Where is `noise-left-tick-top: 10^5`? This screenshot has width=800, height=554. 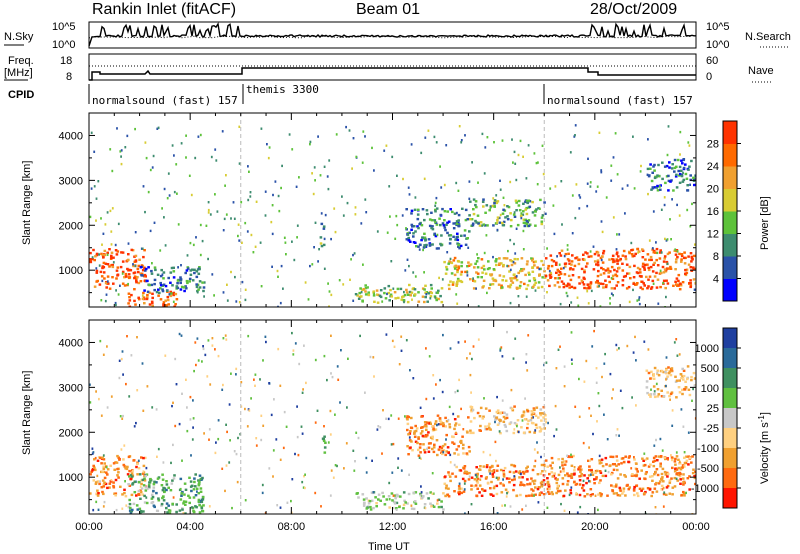
noise-left-tick-top: 10^5 is located at coordinates (64, 27).